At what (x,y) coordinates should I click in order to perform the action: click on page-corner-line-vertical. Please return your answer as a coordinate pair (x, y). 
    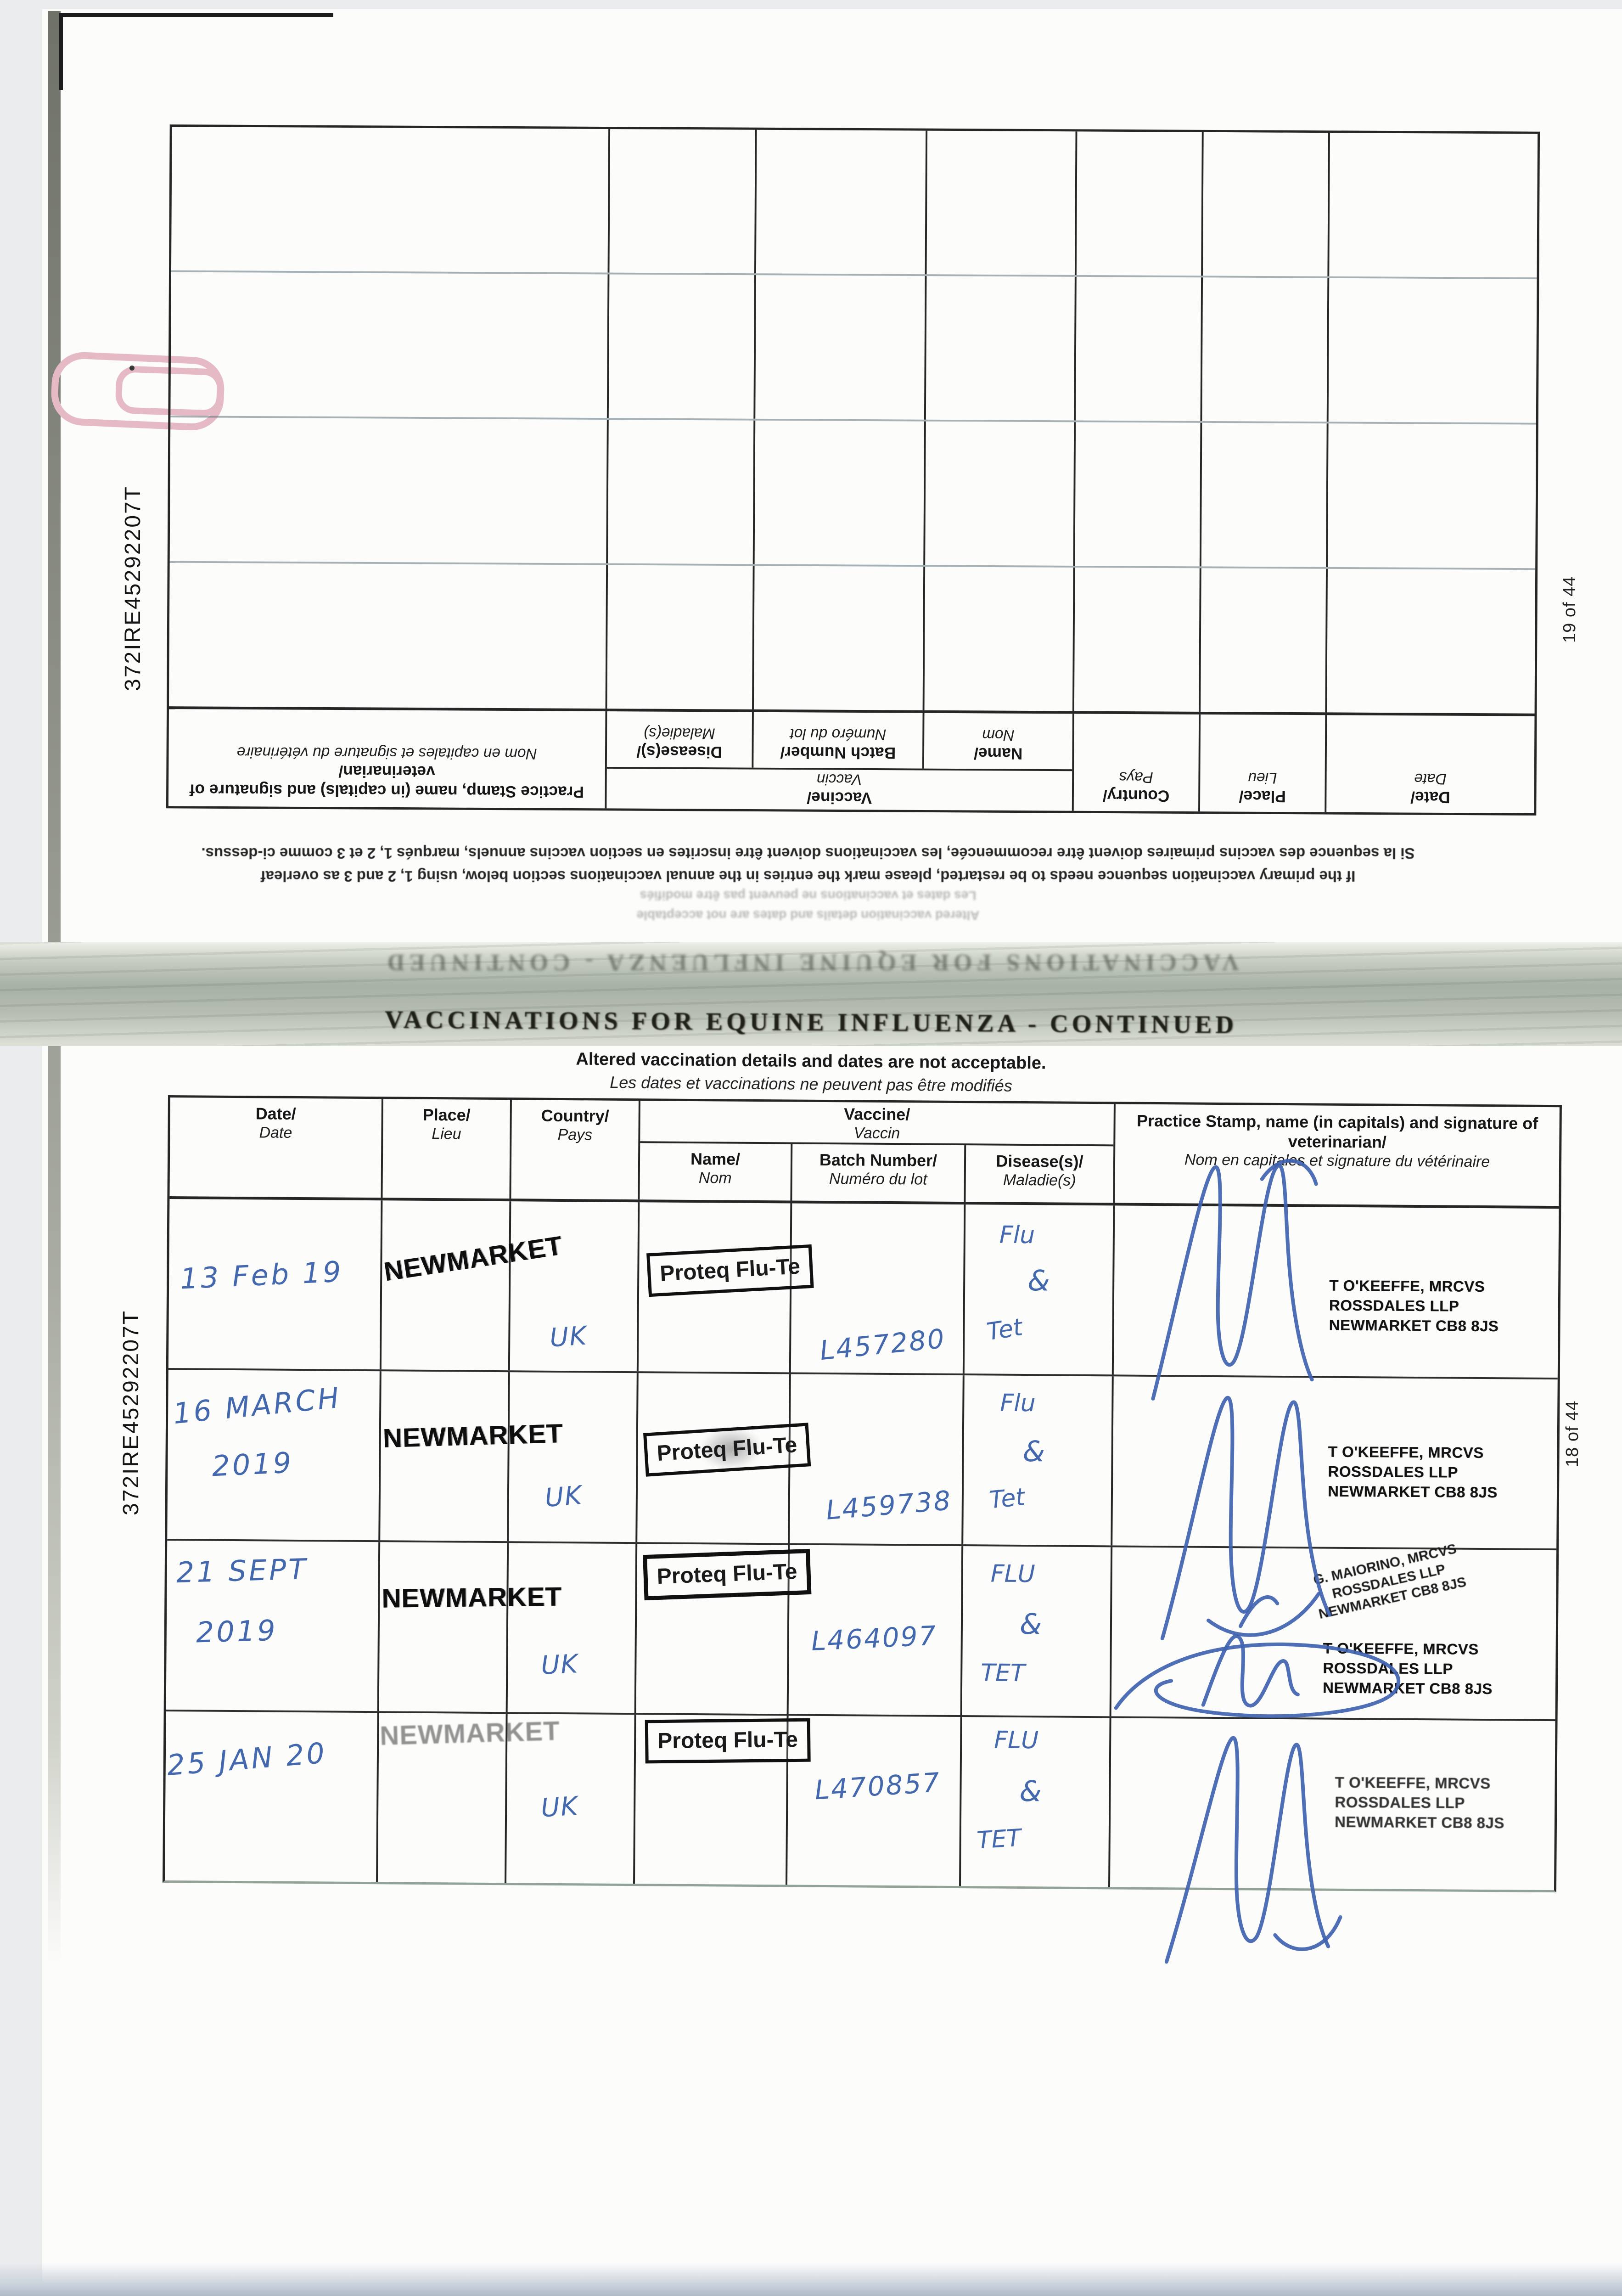
    Looking at the image, I should click on (61, 51).